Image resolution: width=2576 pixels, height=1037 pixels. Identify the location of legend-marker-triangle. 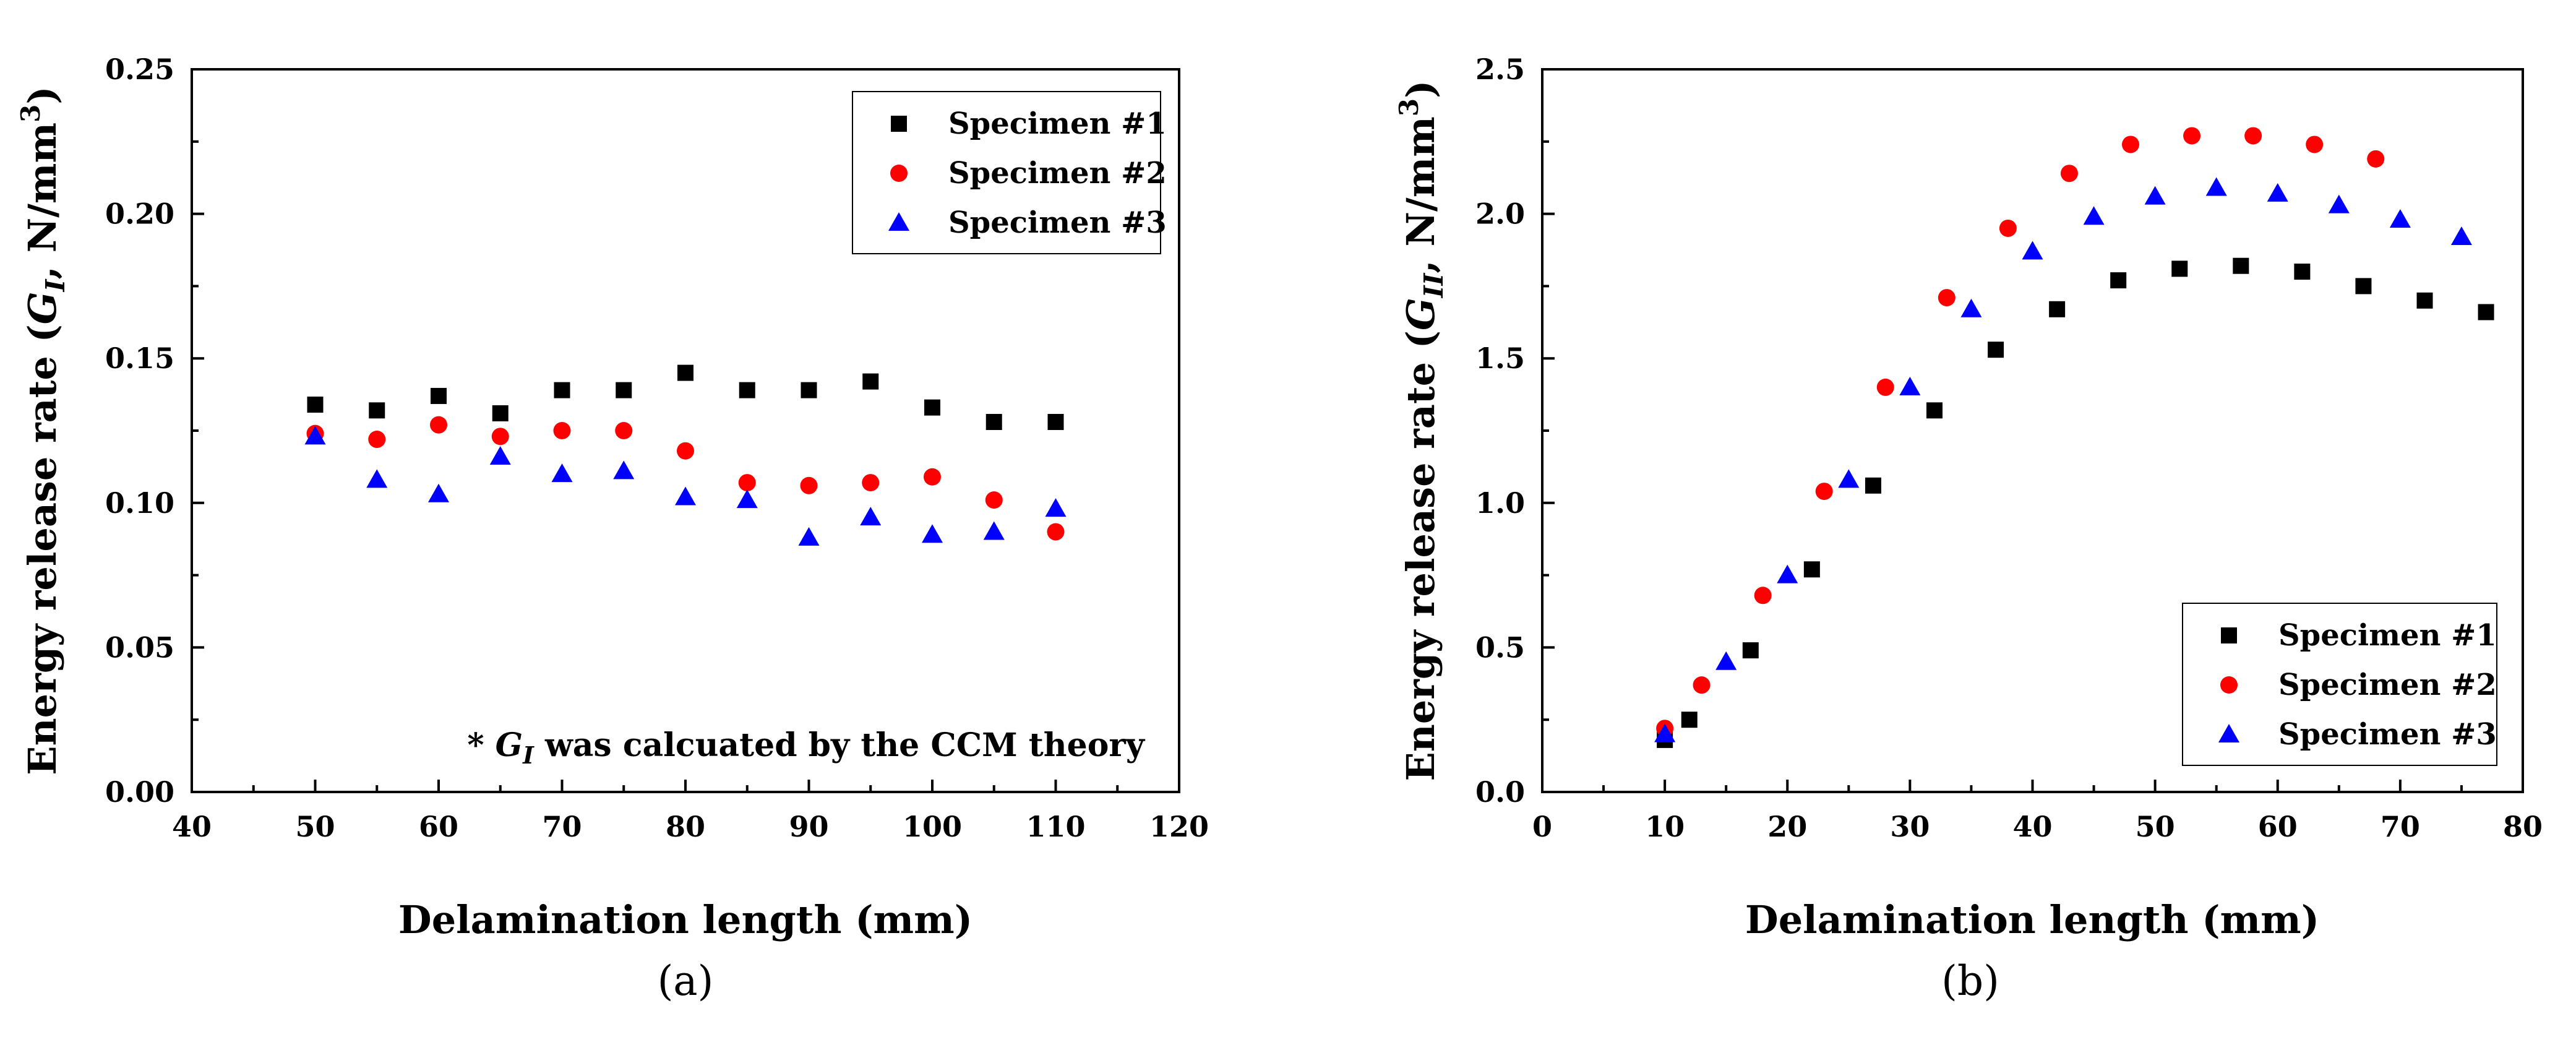
(898, 222).